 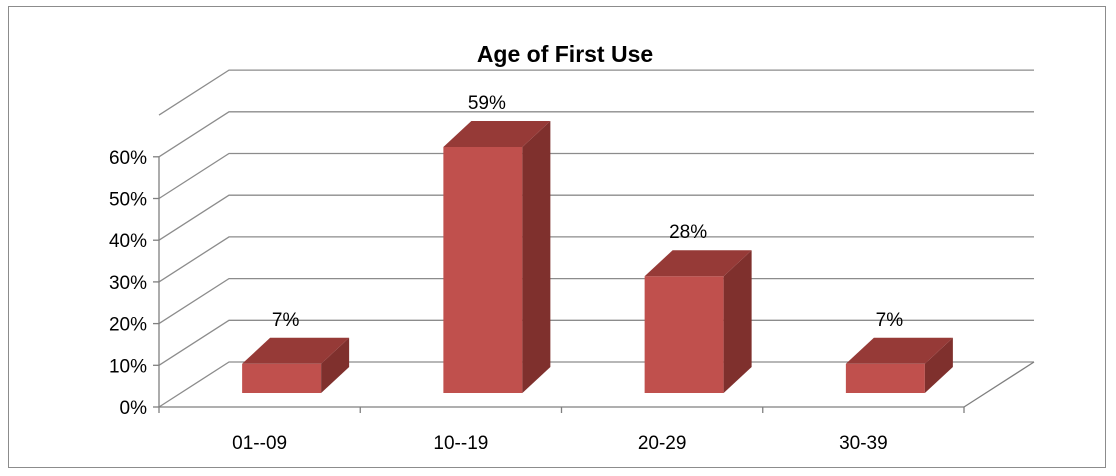 I want to click on y-tick-label: 0%, so click(x=134, y=408).